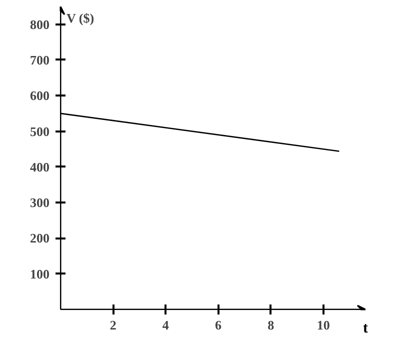  What do you see at coordinates (40, 274) in the screenshot?
I see `y-tick-label: 100` at bounding box center [40, 274].